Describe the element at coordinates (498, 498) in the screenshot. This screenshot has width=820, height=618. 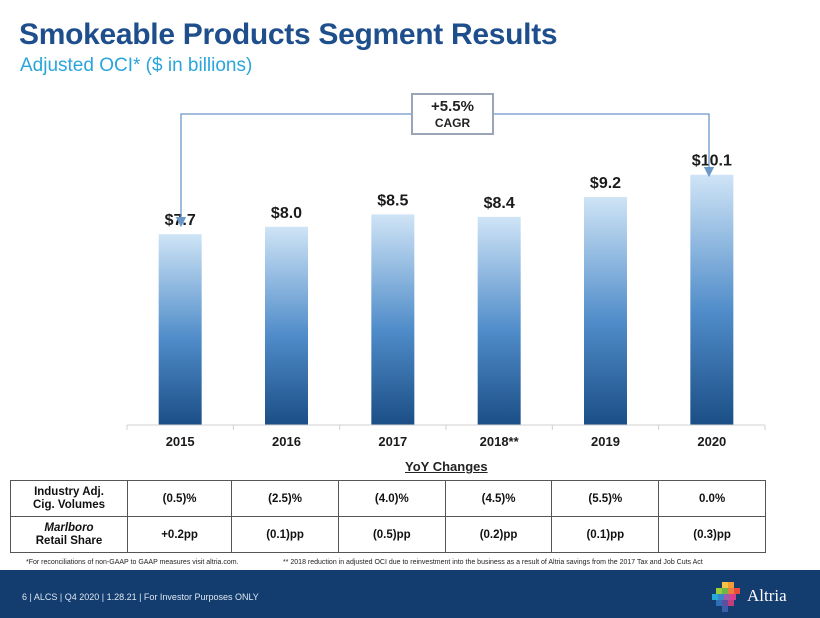
I see `table-cell: (4.5)%` at that location.